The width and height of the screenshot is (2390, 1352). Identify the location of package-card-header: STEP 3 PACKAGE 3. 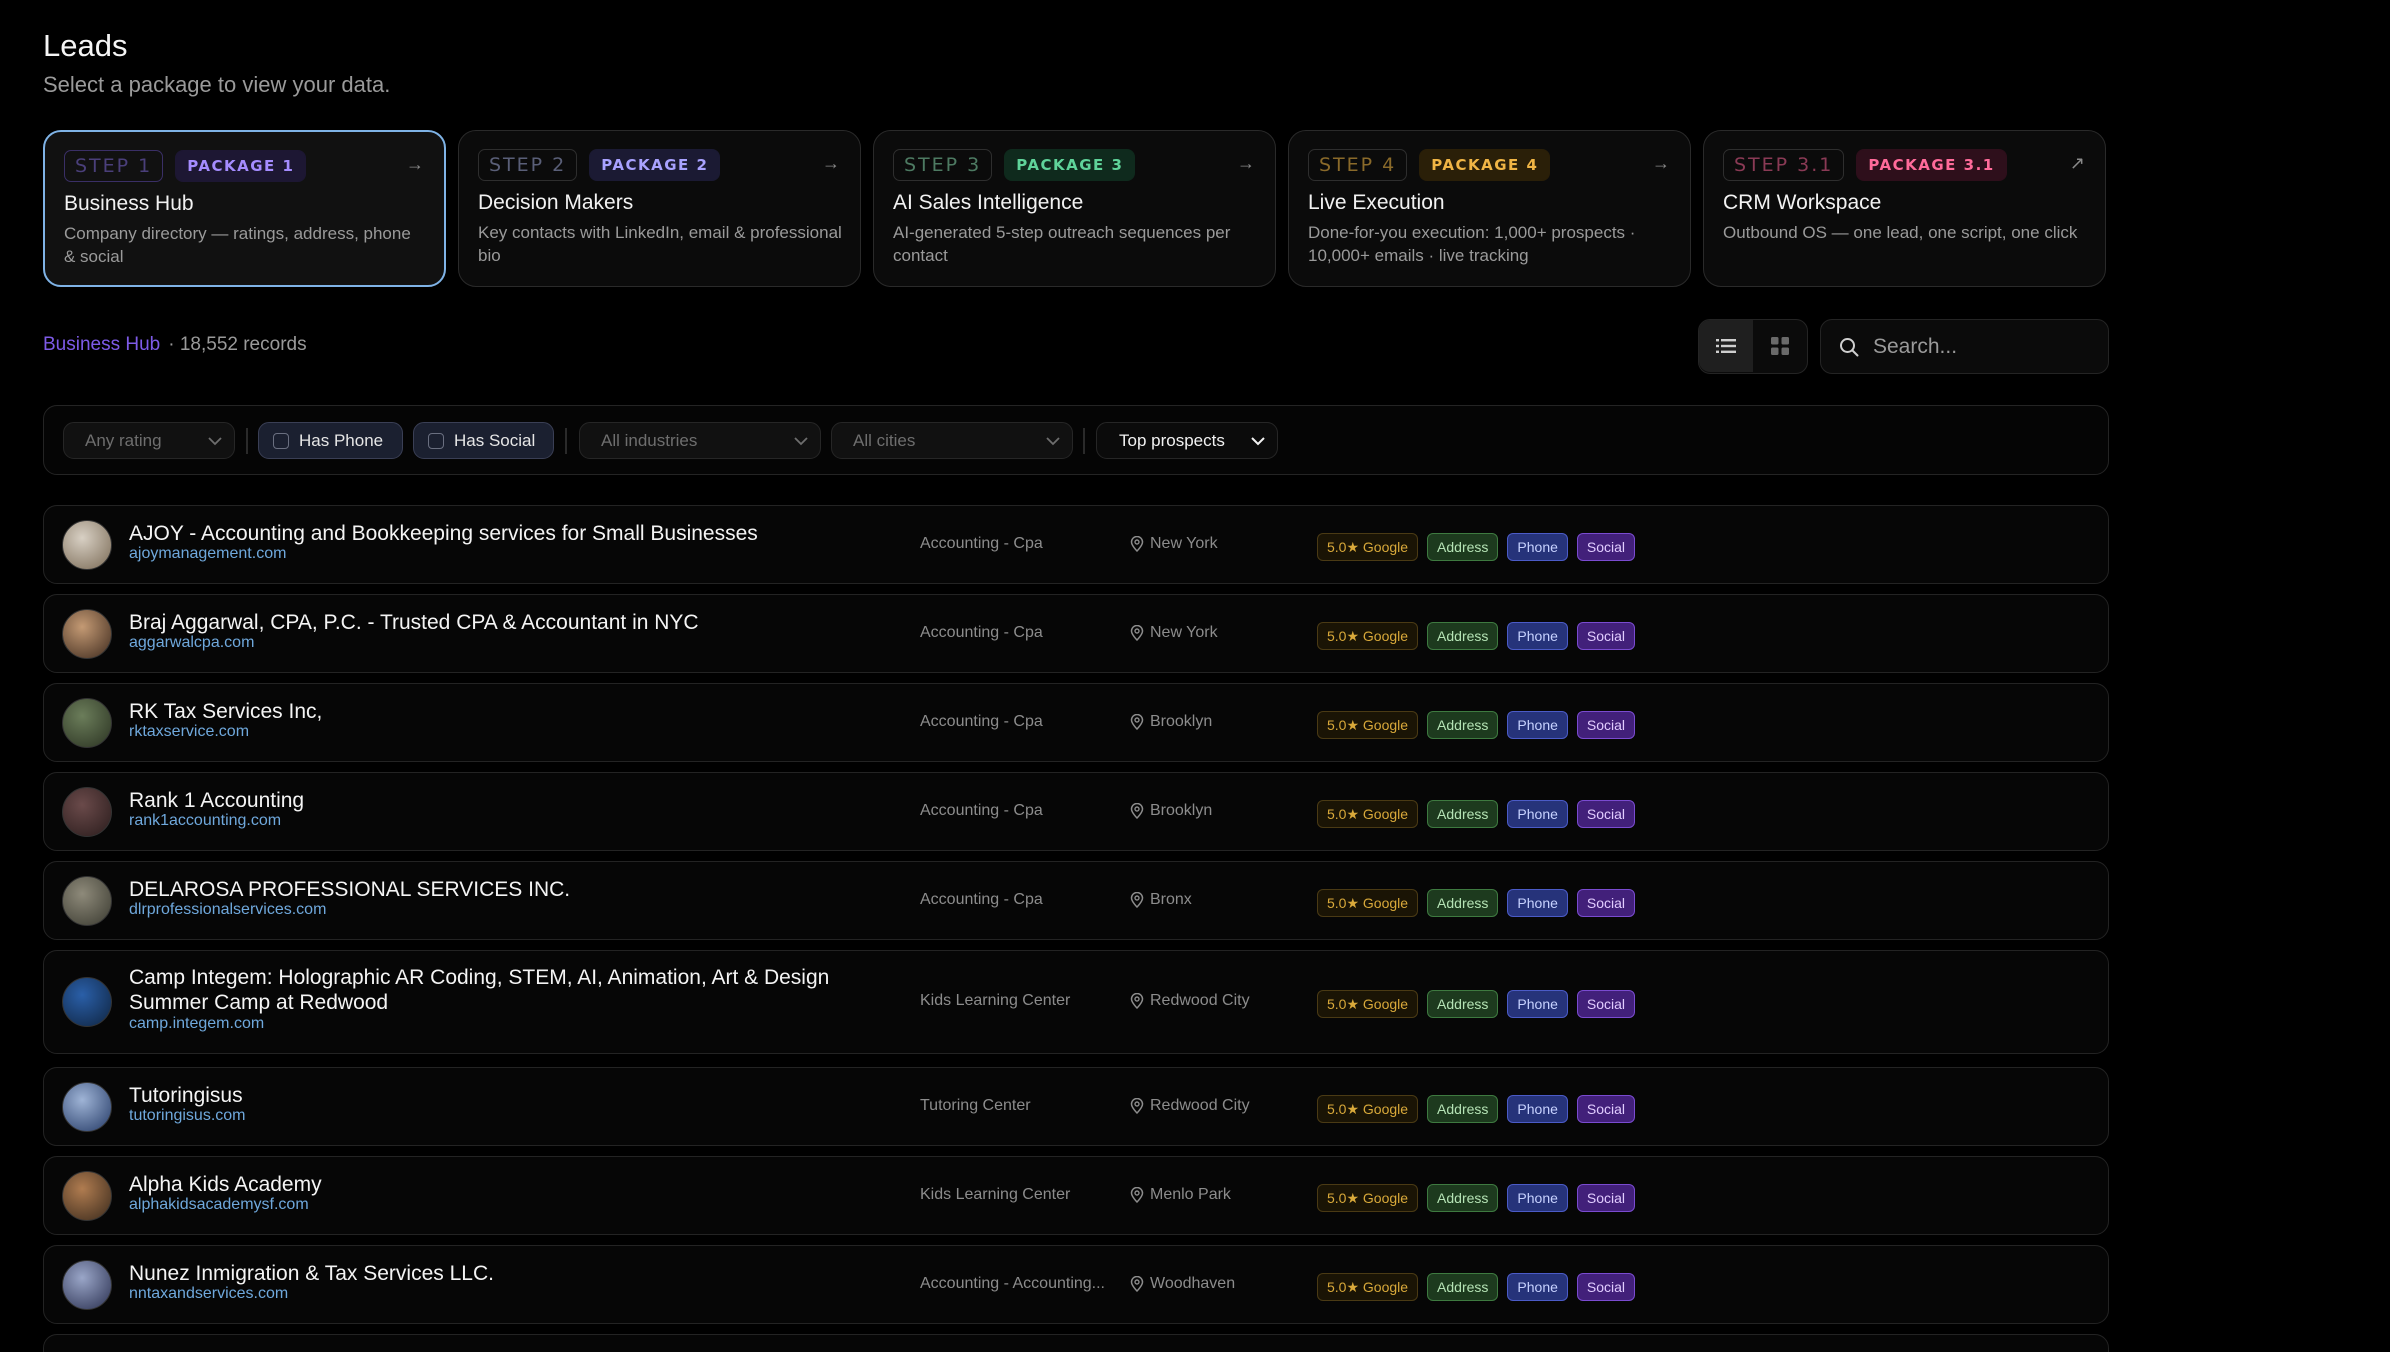
(1075, 165).